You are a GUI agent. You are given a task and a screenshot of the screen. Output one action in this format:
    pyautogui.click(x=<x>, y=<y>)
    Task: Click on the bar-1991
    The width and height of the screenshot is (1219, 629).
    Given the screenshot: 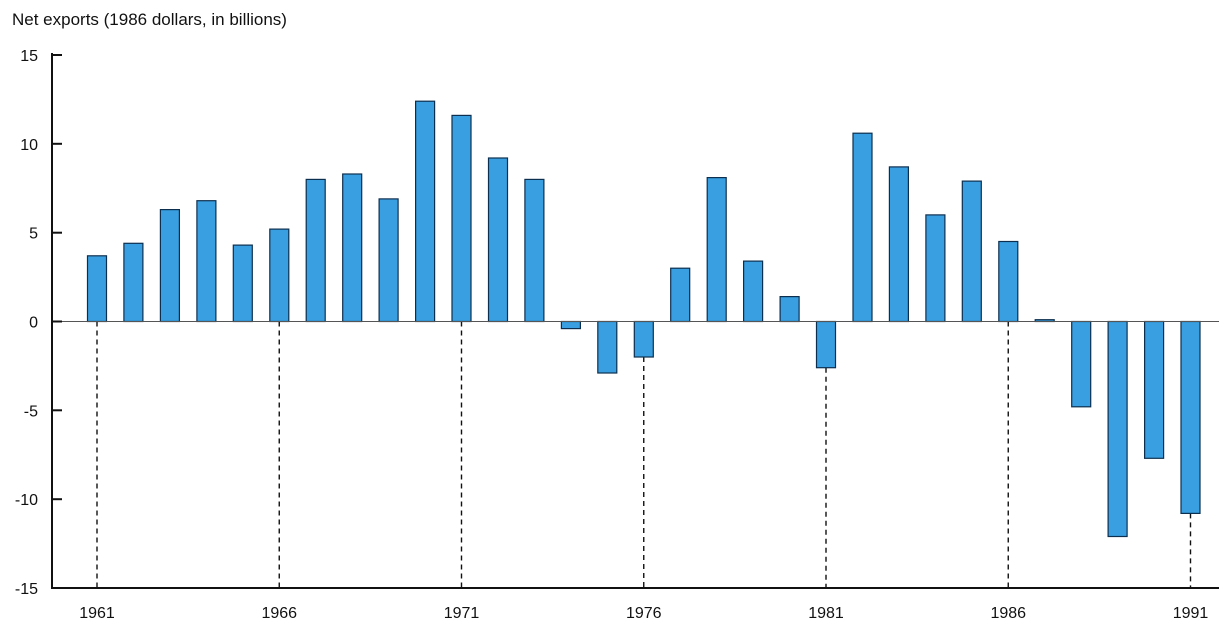 What is the action you would take?
    pyautogui.click(x=1190, y=417)
    